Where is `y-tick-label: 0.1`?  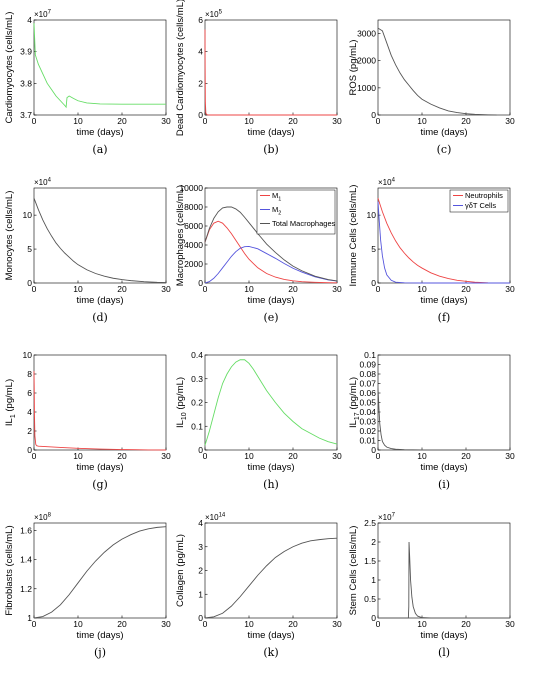 y-tick-label: 0.1 is located at coordinates (370, 355).